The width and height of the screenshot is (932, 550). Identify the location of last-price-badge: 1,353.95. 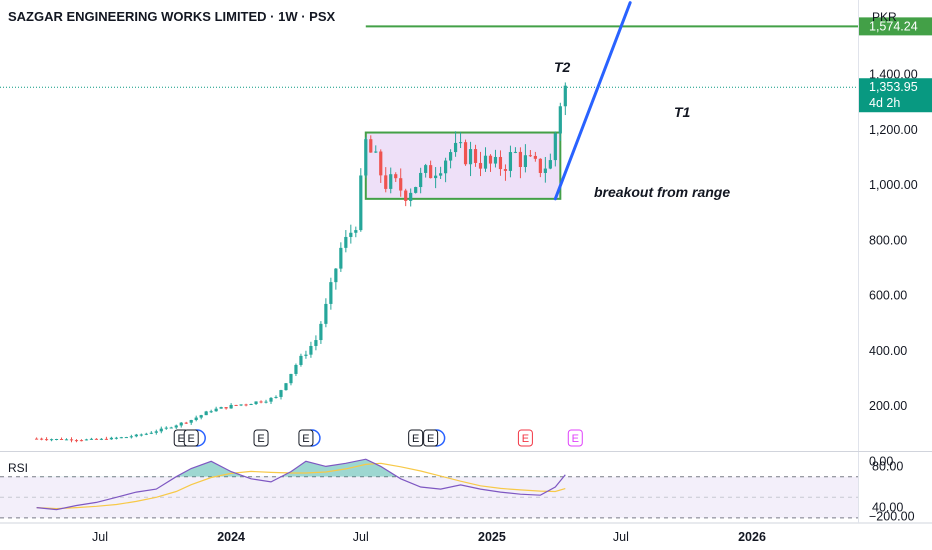
(893, 87).